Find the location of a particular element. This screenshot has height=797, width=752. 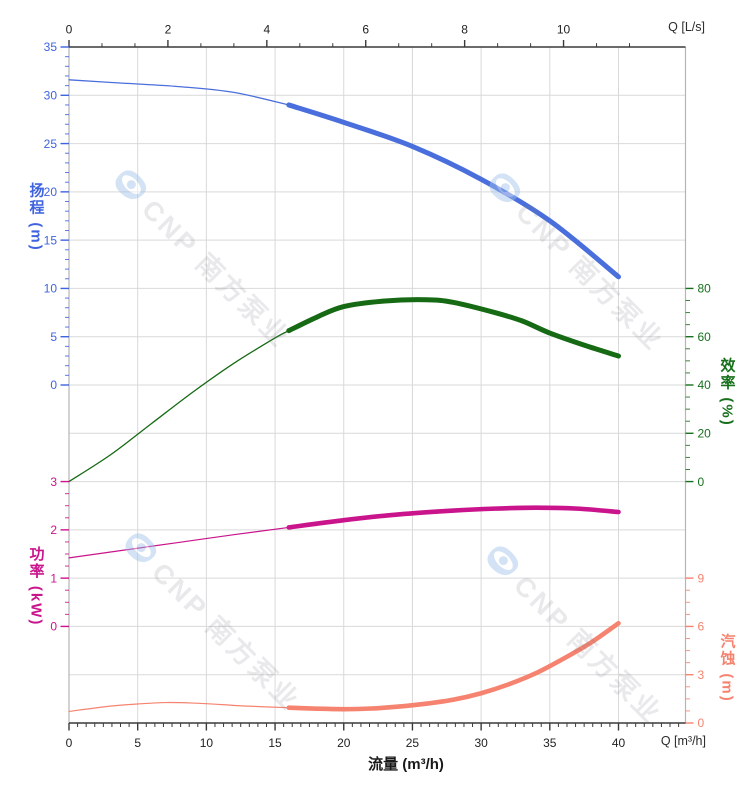

curve-head-thick is located at coordinates (453, 191).